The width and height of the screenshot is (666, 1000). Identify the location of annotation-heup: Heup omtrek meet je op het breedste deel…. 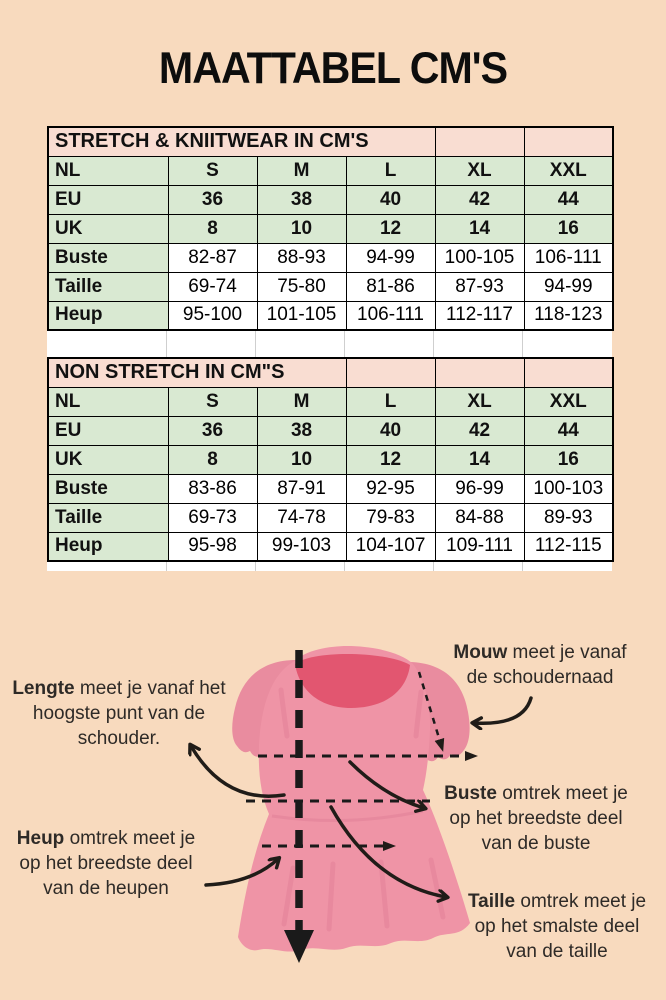
(106, 863).